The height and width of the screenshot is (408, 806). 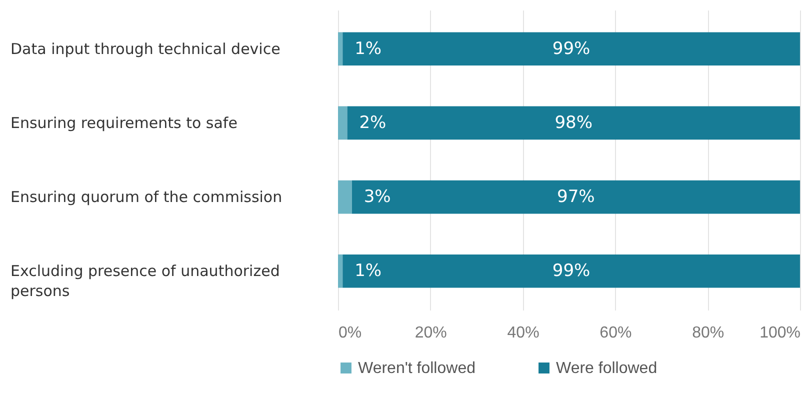 I want to click on x-tick-label: 40%, so click(x=523, y=333).